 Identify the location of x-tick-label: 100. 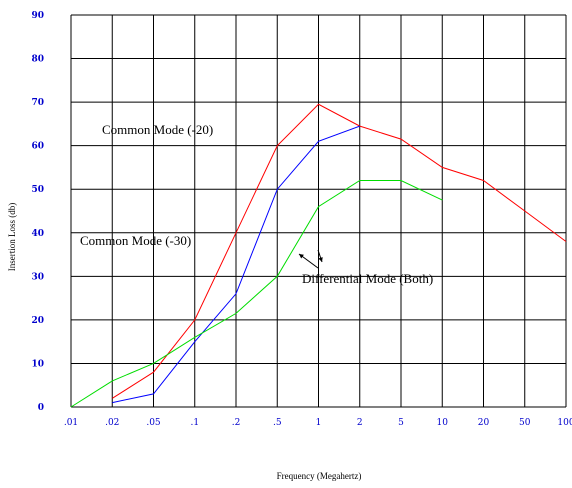
(564, 423).